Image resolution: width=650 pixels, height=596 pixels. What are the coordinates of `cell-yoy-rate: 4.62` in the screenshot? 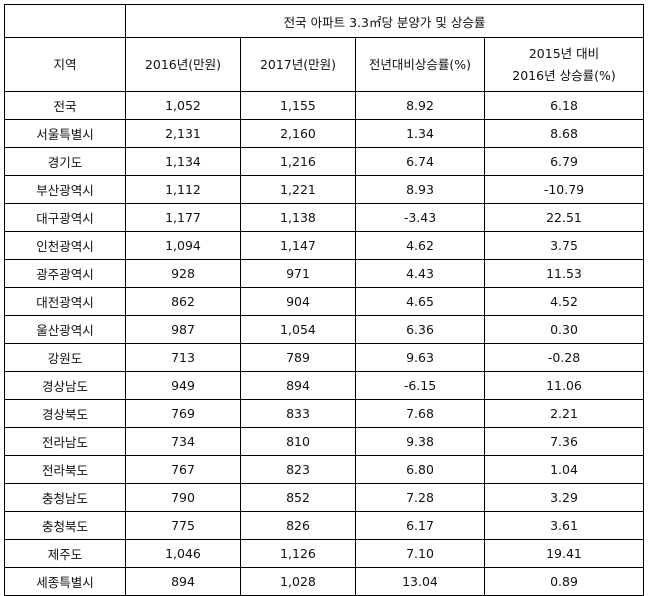 It's located at (420, 245).